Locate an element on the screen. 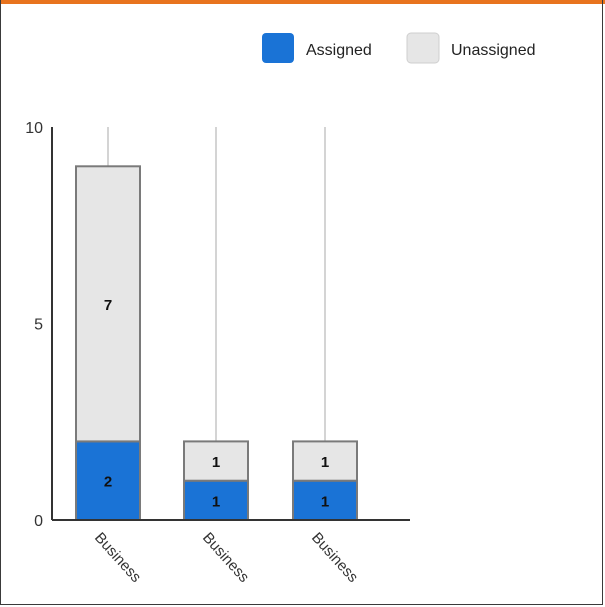 This screenshot has width=605, height=607. top-accent-bar is located at coordinates (302, 2).